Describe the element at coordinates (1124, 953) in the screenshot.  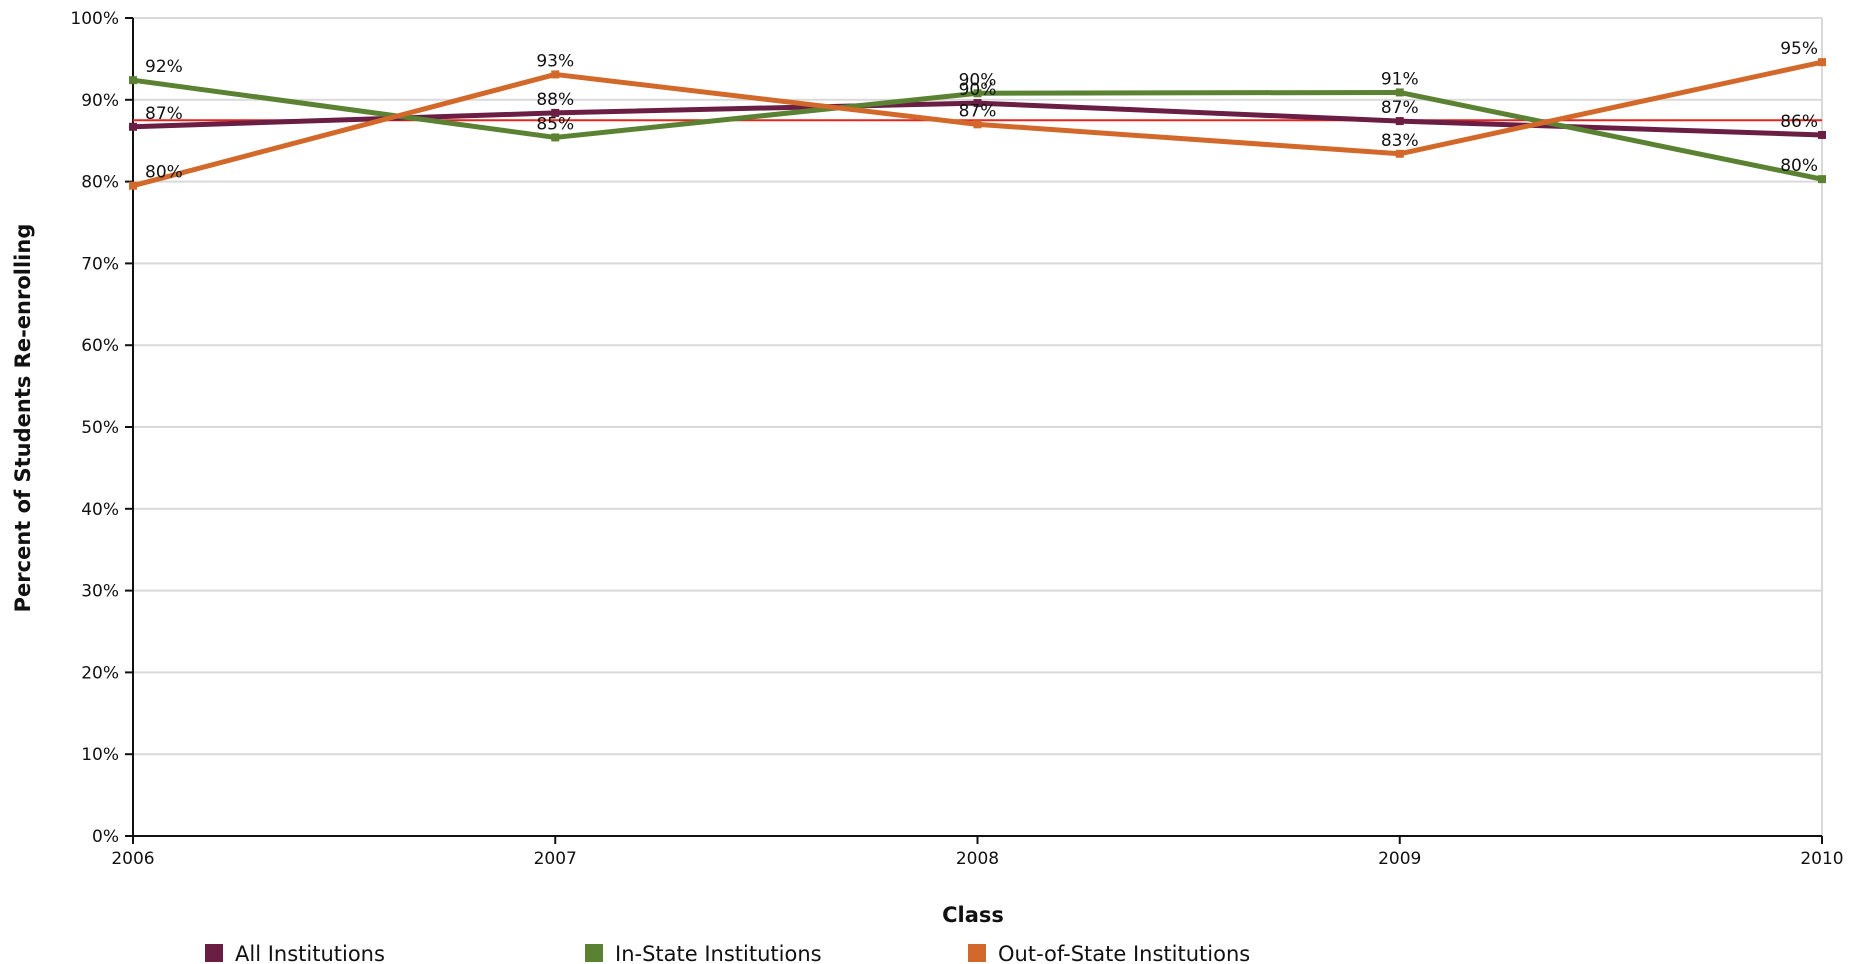
I see `legend-label: Out-of-State Institutions` at that location.